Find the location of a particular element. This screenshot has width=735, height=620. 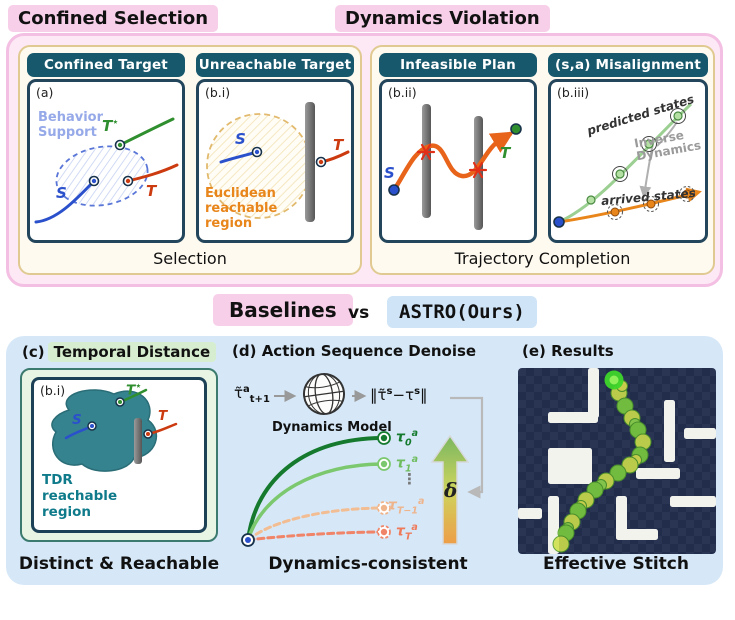

temporal-distance-title: Temporal Distance is located at coordinates (132, 352).